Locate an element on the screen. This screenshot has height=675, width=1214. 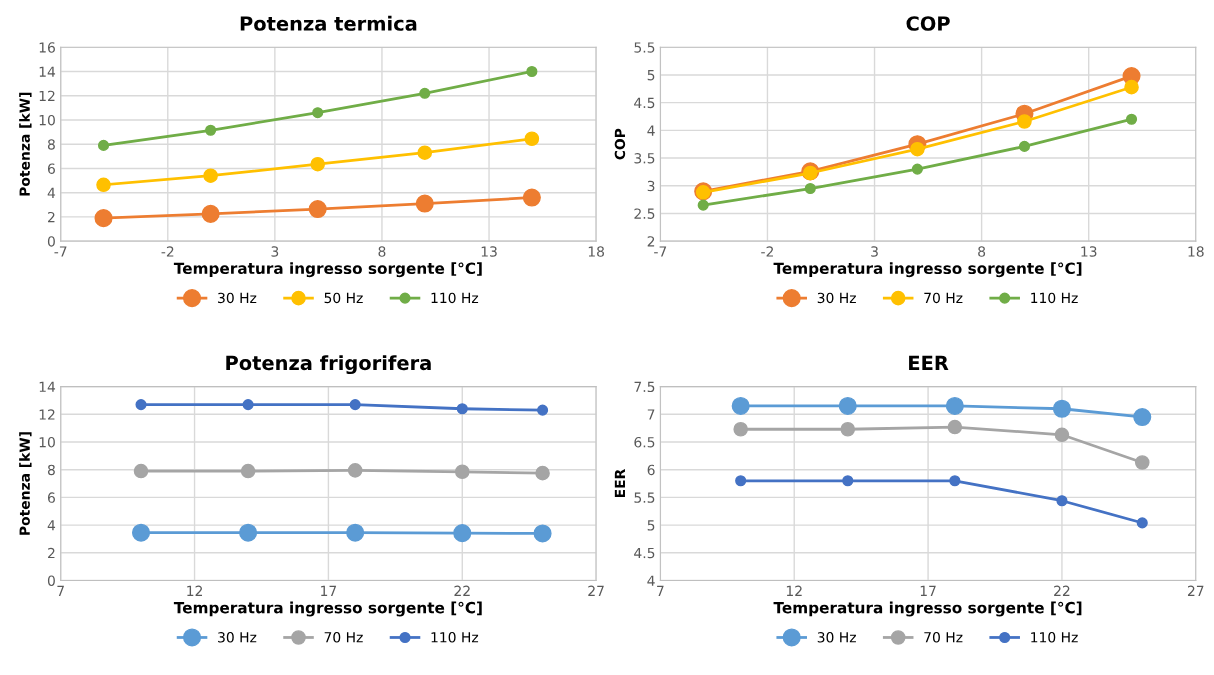
y-tick-label: 16 is located at coordinates (47, 47).